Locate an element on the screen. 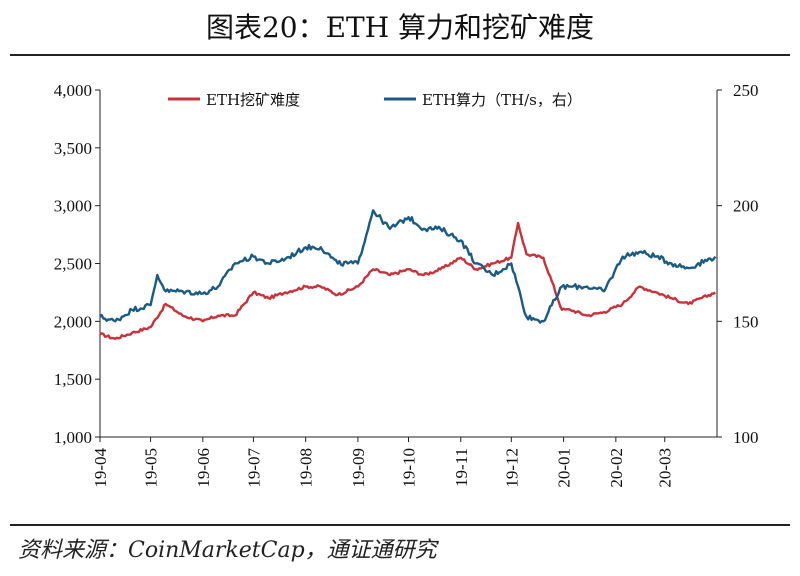 This screenshot has height=576, width=800. x-tick-label: 19-08 is located at coordinates (306, 468).